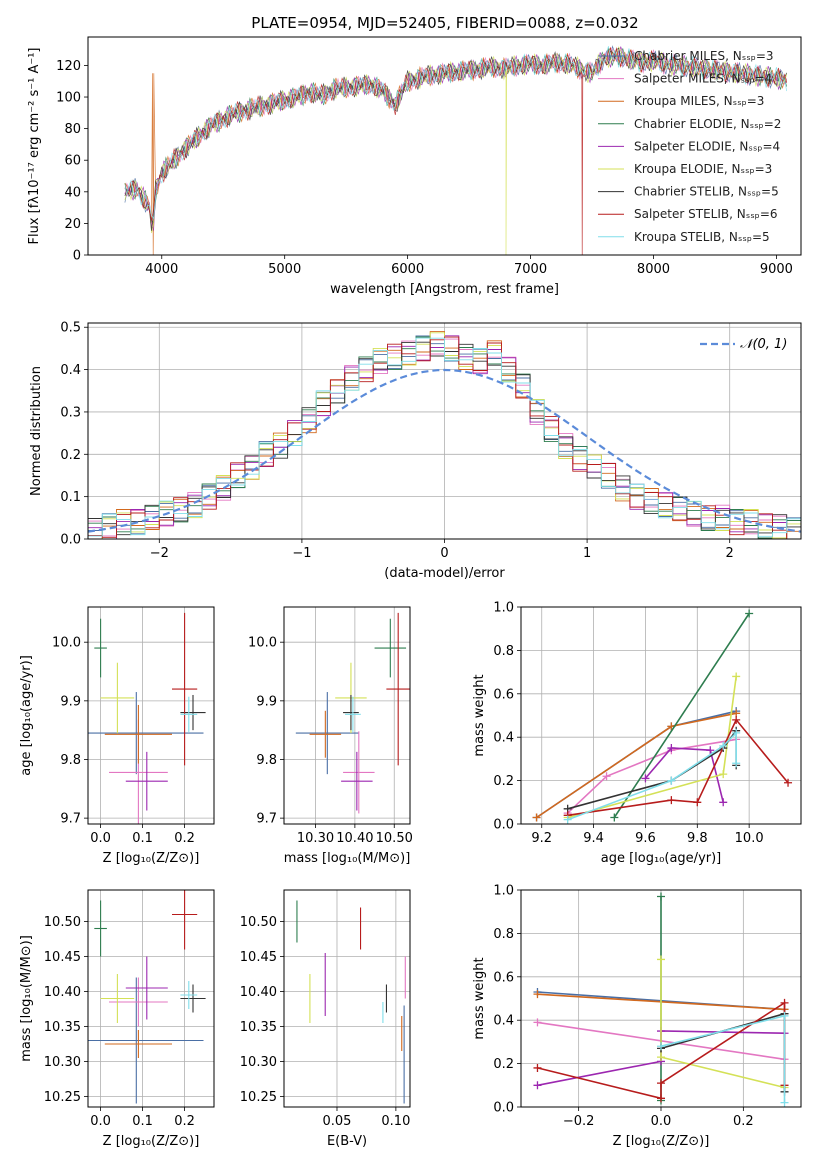 This screenshot has width=819, height=1170. Describe the element at coordinates (730, 553) in the screenshot. I see `x-tick-label: 2` at that location.